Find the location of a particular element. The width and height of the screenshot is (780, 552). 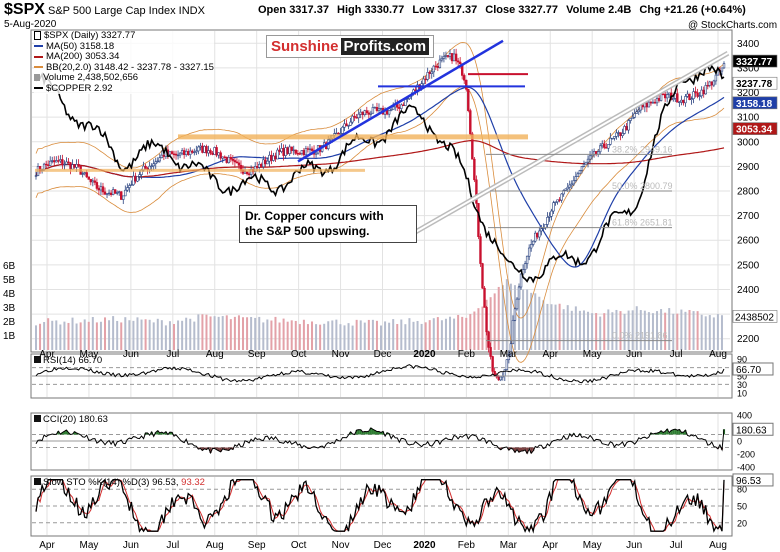

price-flag-text: 3327.77 is located at coordinates (754, 62).